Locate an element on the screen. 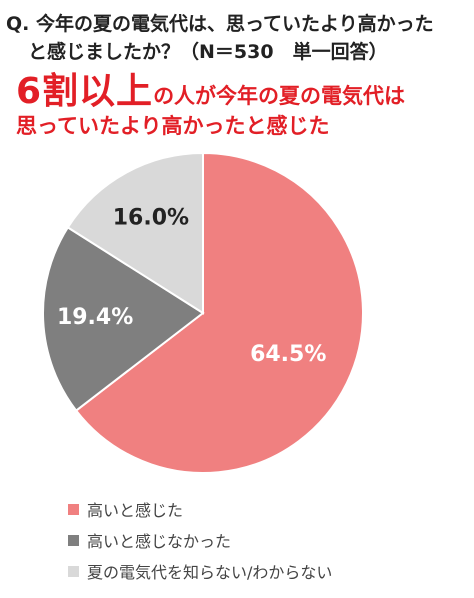 The image size is (474, 598). question-line-1: Q. 今年の夏の電気代は、思っていたより高かった is located at coordinates (220, 24).